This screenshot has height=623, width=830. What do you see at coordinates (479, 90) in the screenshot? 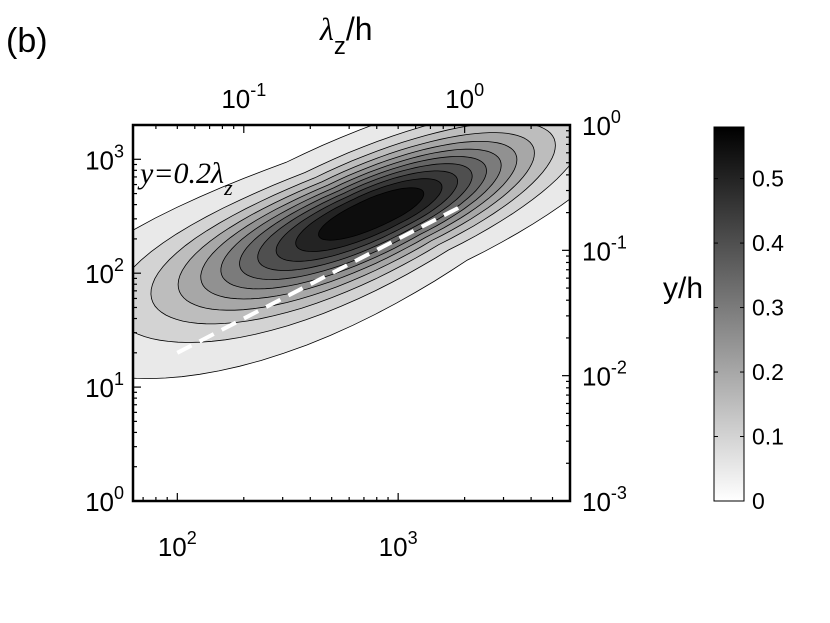
I see `top-tick-label-exp: 0` at bounding box center [479, 90].